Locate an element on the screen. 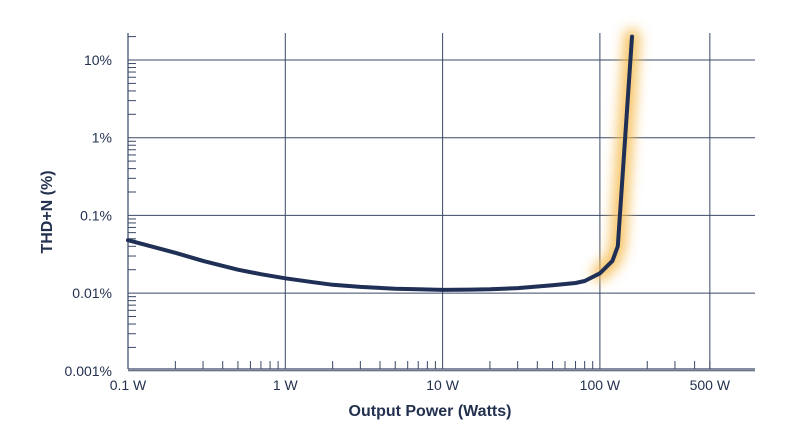 The width and height of the screenshot is (800, 447). x-axis-label: Output Power (Watts) is located at coordinates (430, 411).